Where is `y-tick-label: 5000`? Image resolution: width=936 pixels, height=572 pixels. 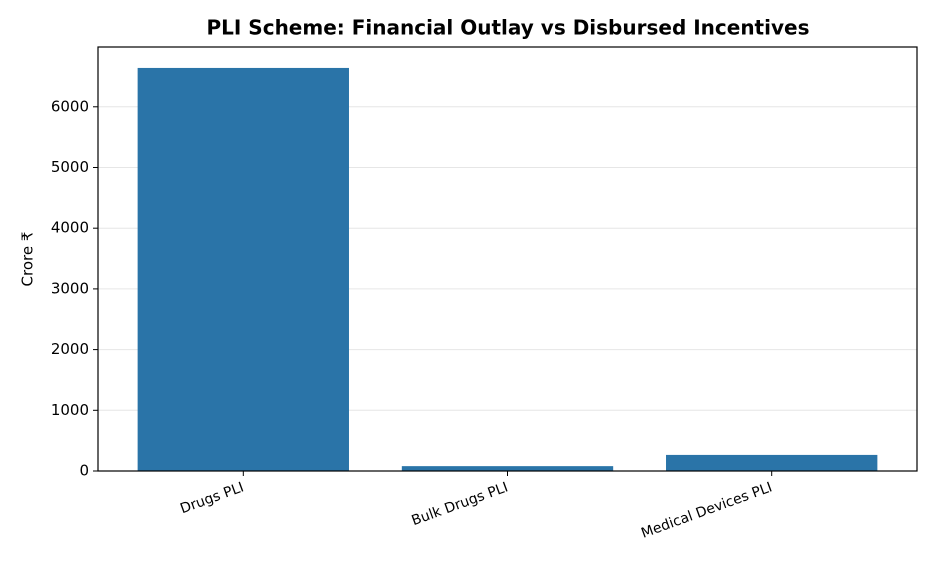
y-tick-label: 5000 is located at coordinates (70, 167).